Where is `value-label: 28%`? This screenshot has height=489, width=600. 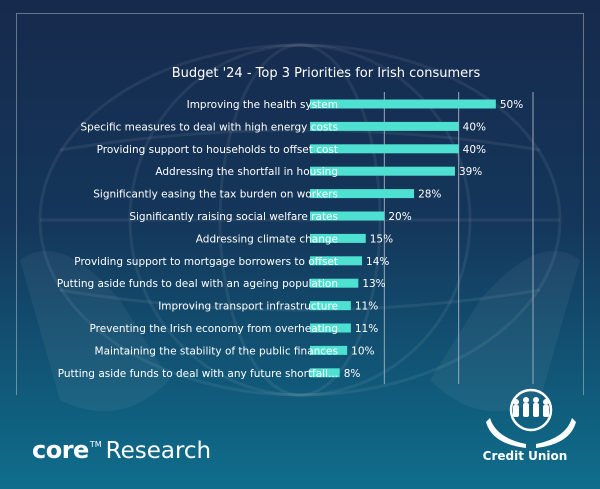
value-label: 28% is located at coordinates (429, 195).